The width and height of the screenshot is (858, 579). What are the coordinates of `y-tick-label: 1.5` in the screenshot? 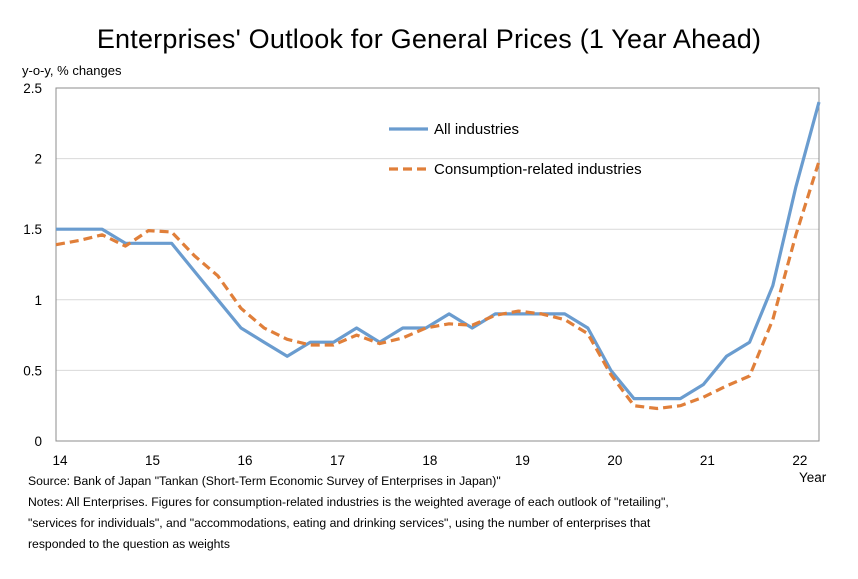 It's located at (32, 229).